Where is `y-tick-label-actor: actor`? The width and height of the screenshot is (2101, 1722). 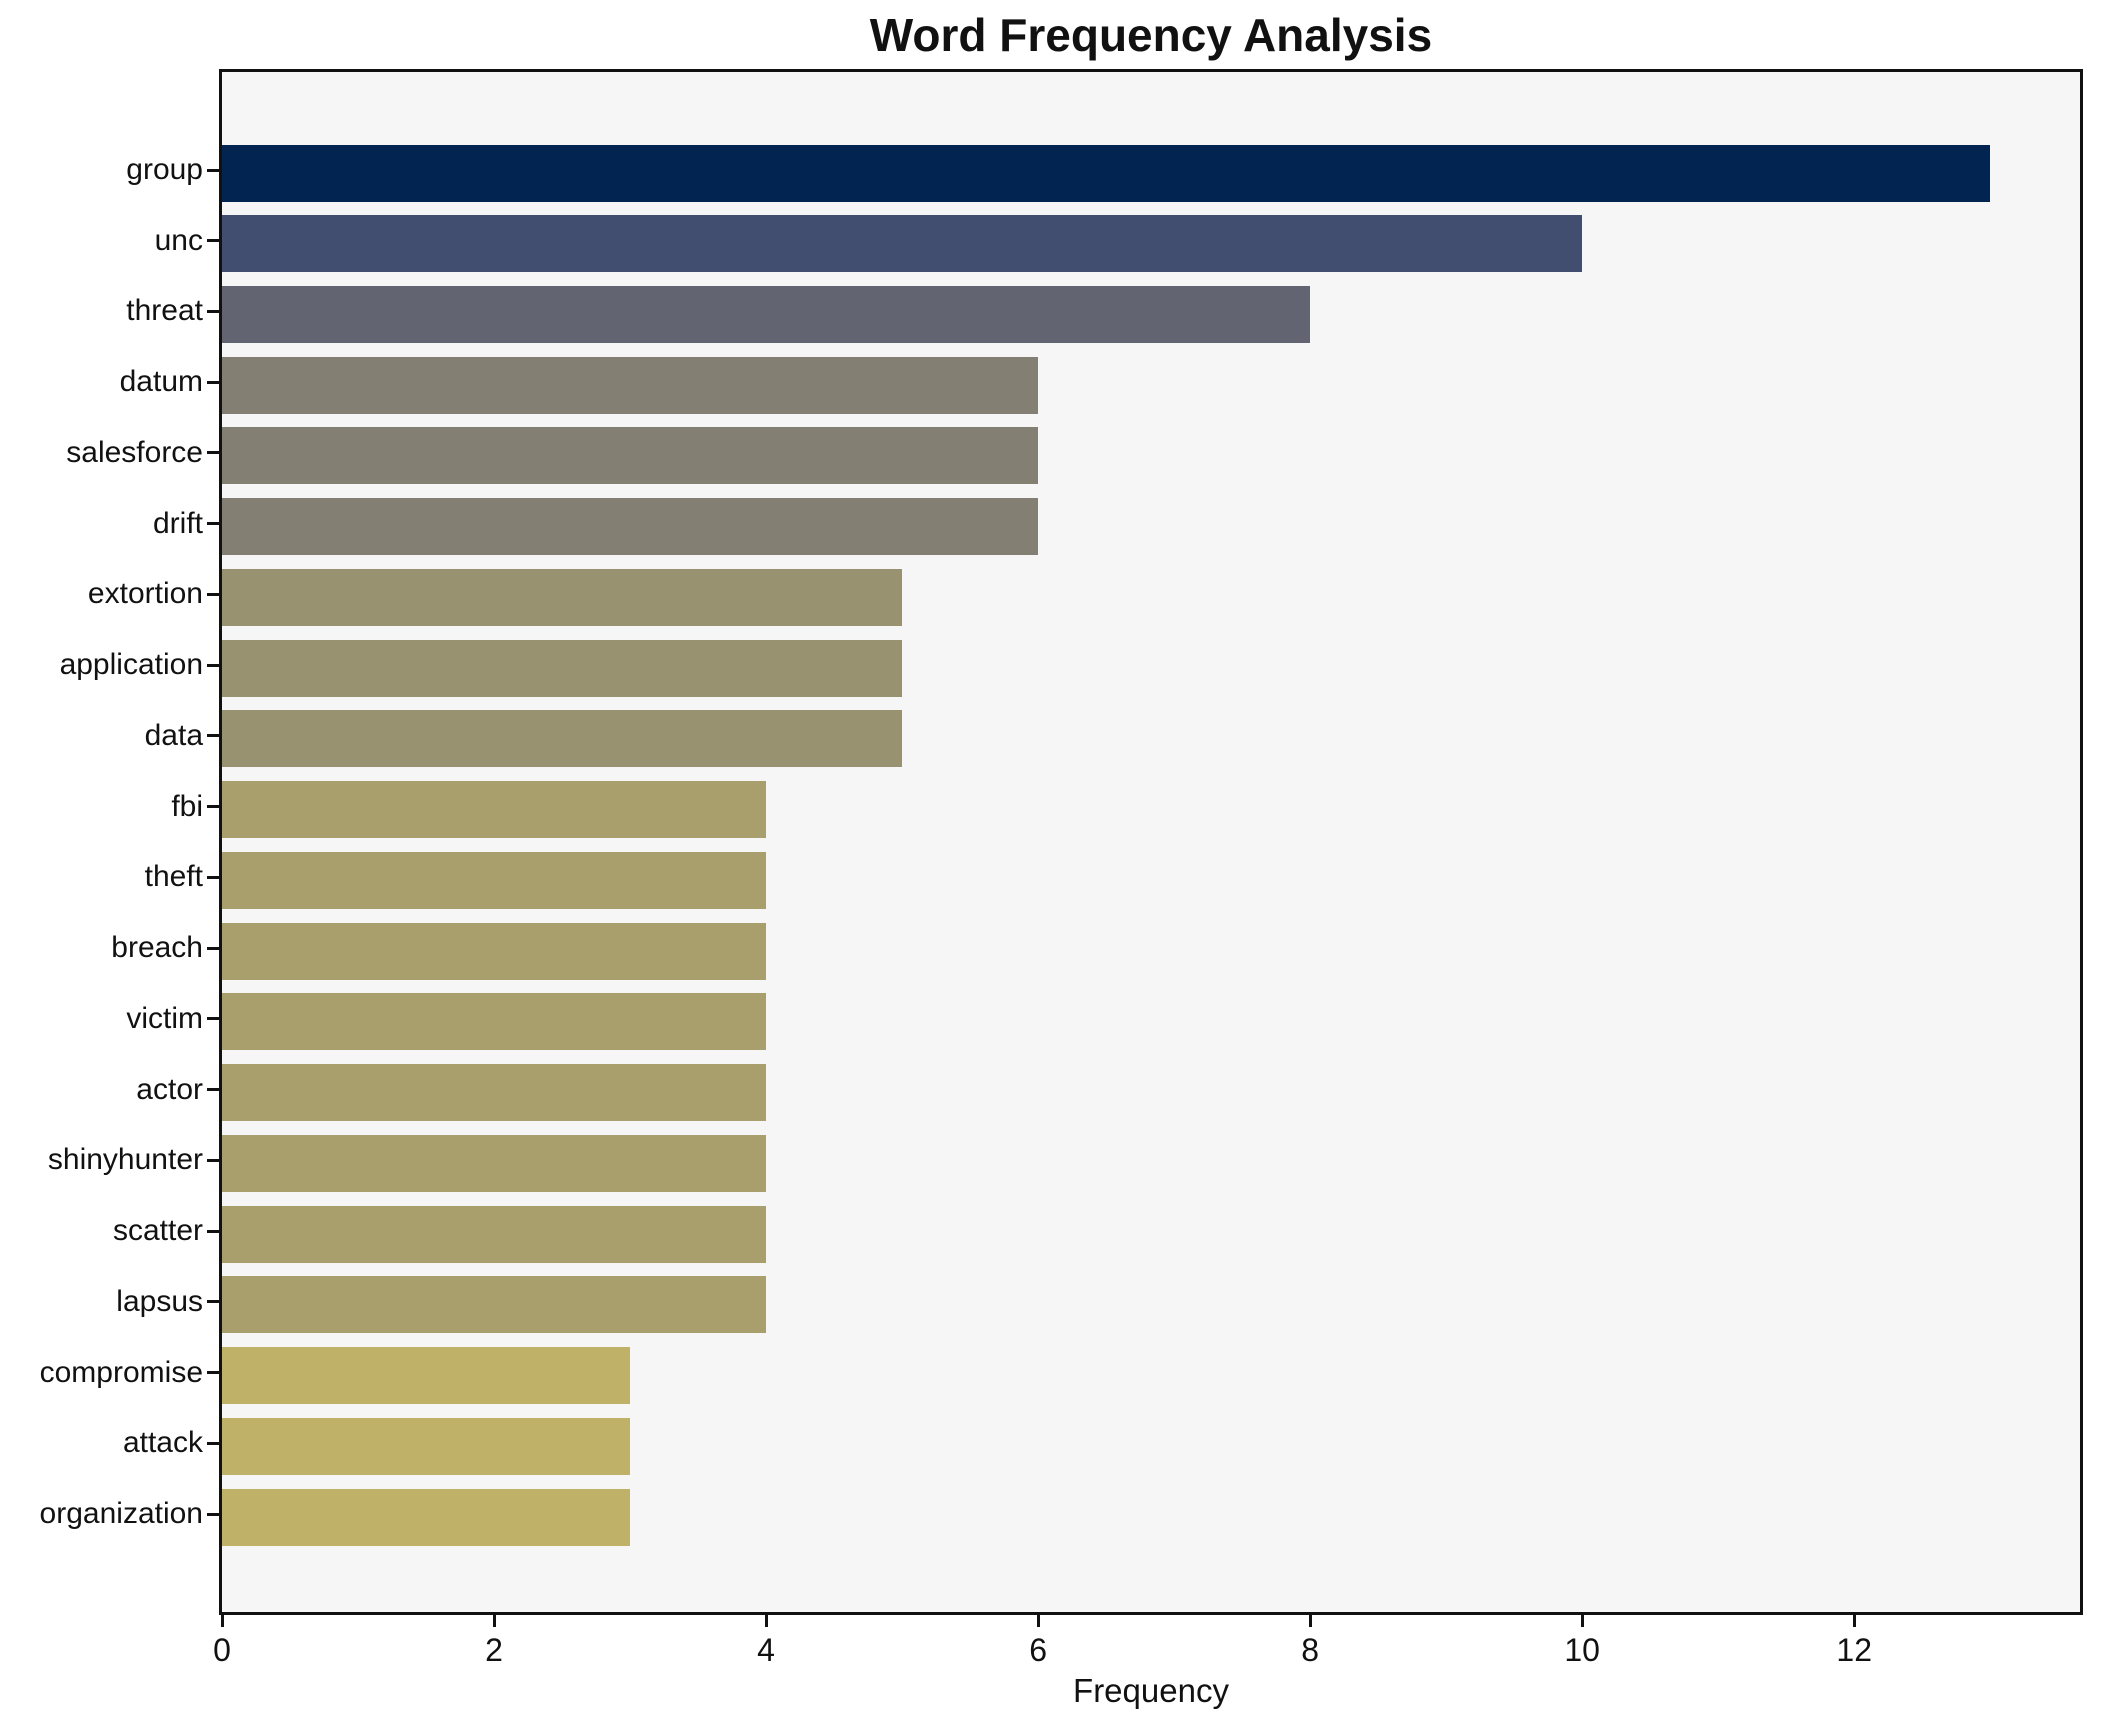 y-tick-label-actor: actor is located at coordinates (169, 1089).